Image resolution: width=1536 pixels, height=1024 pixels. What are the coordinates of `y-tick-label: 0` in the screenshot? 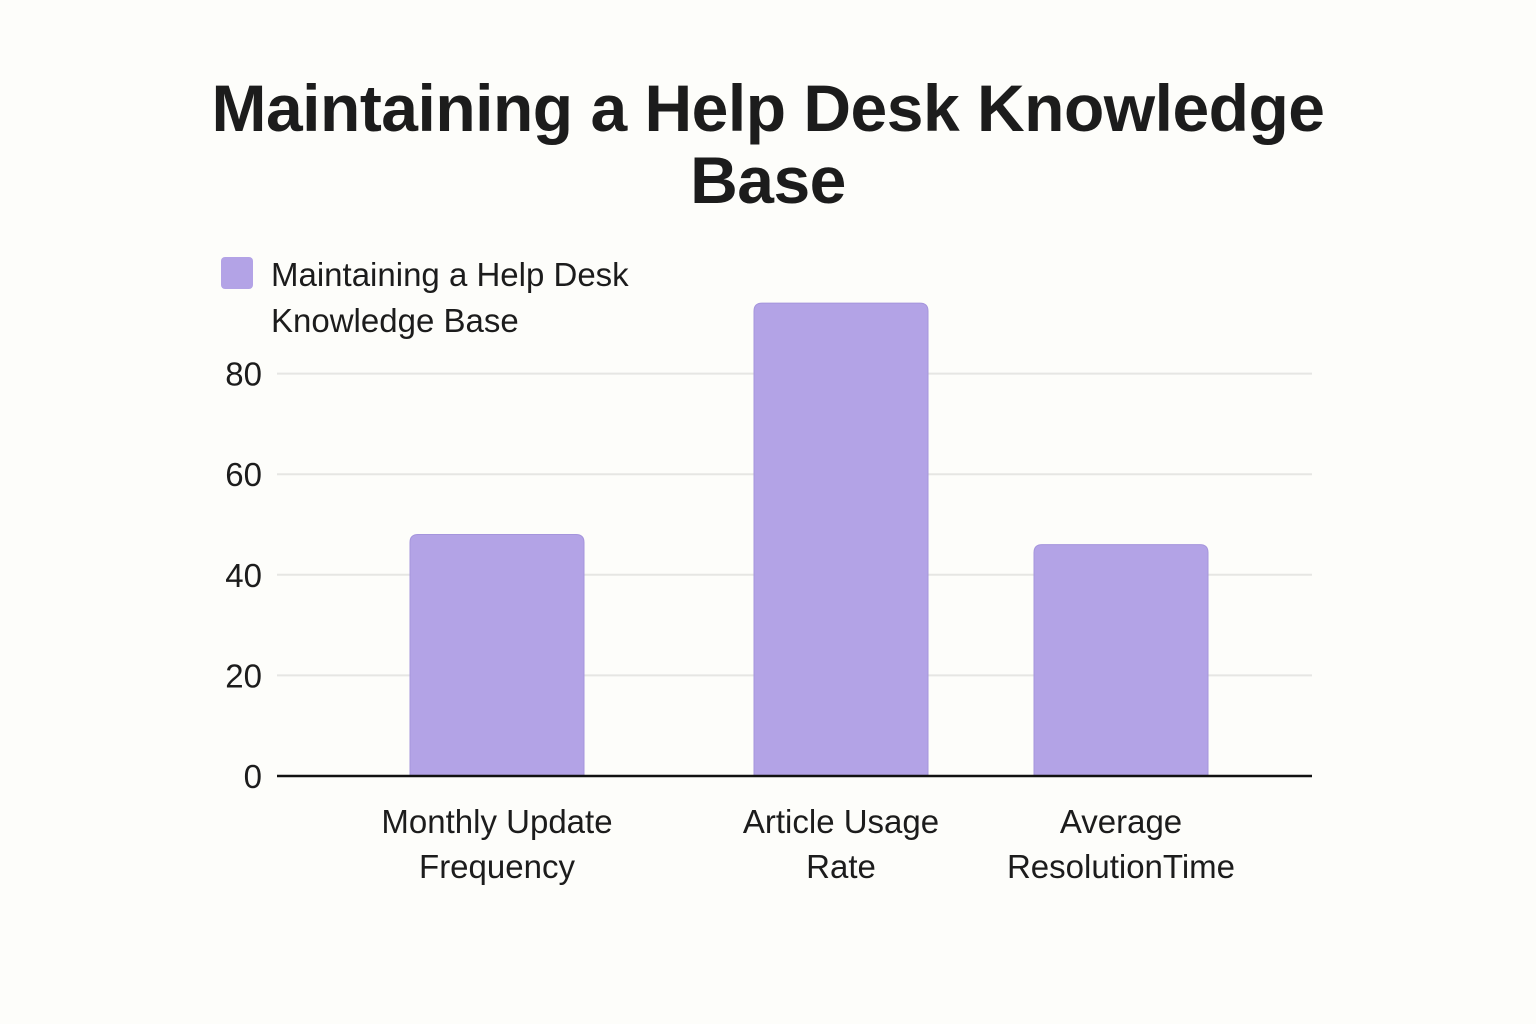 It's located at (253, 776).